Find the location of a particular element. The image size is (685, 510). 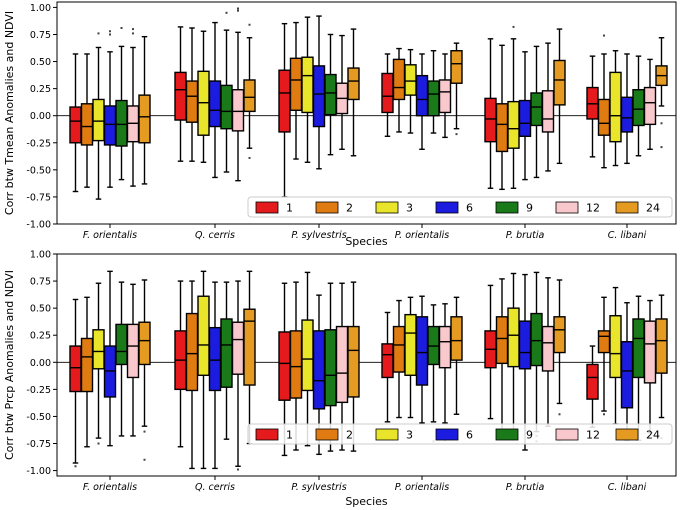

legend: 1 2 3 6 9 12 24 is located at coordinates (460, 207).